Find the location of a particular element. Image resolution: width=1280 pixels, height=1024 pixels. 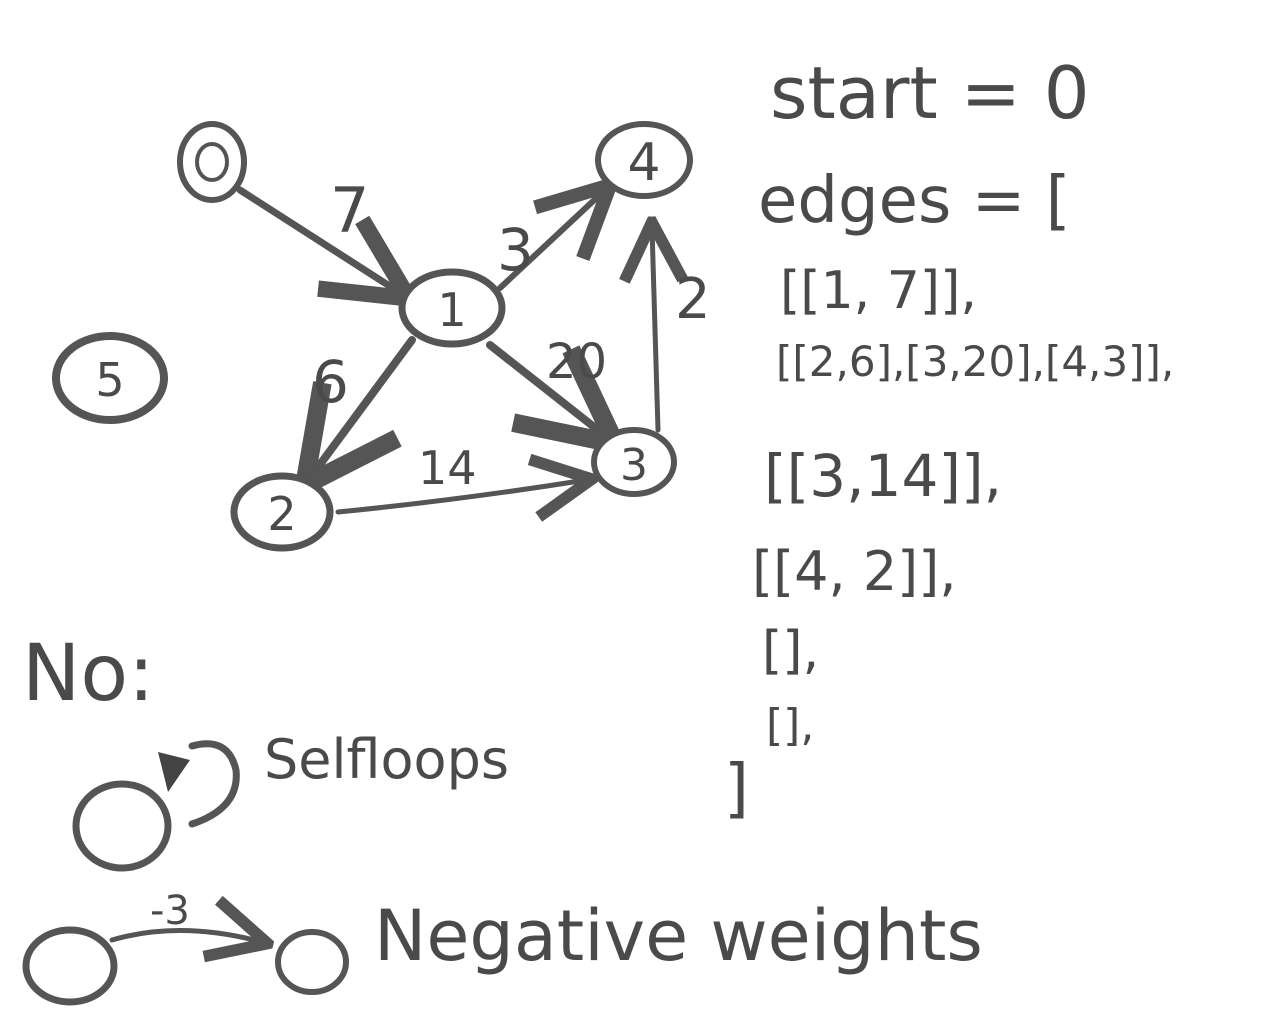

edges-row-4: [], is located at coordinates (790, 651).